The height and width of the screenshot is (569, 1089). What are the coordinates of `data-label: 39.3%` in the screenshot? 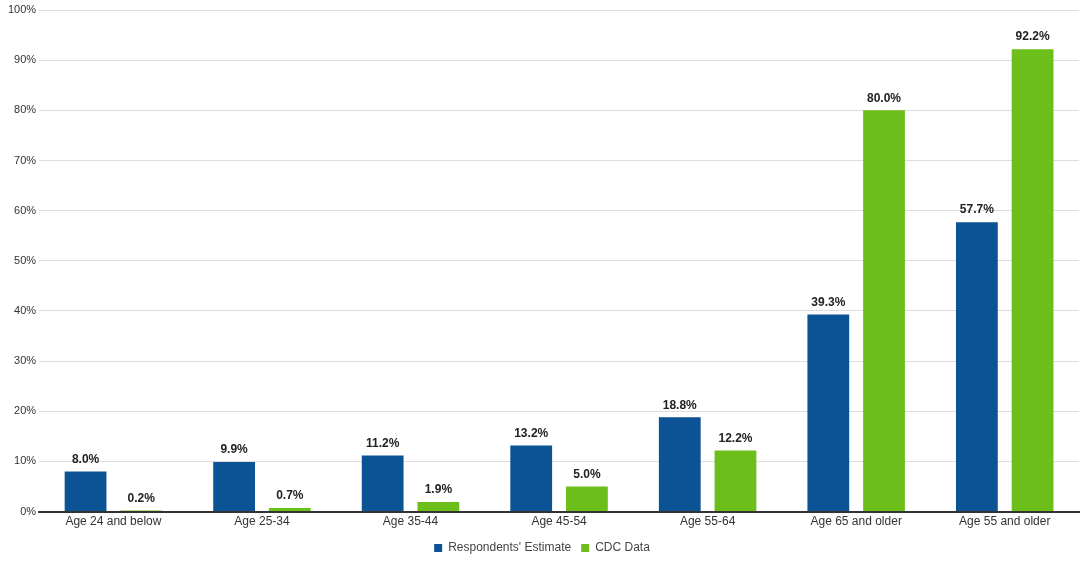 It's located at (828, 301).